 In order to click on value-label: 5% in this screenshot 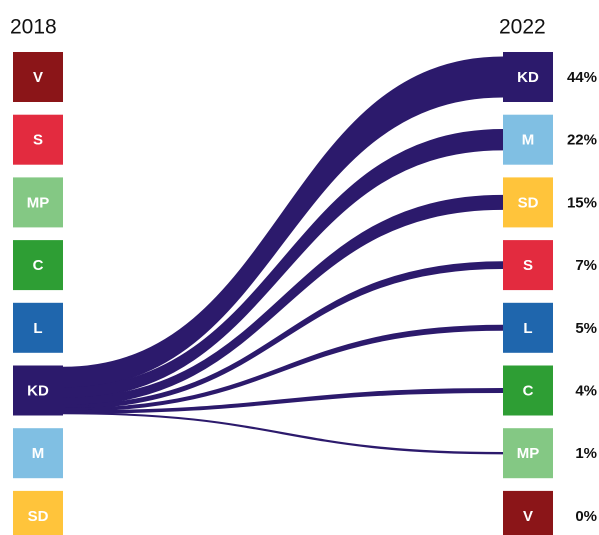, I will do `click(586, 328)`.